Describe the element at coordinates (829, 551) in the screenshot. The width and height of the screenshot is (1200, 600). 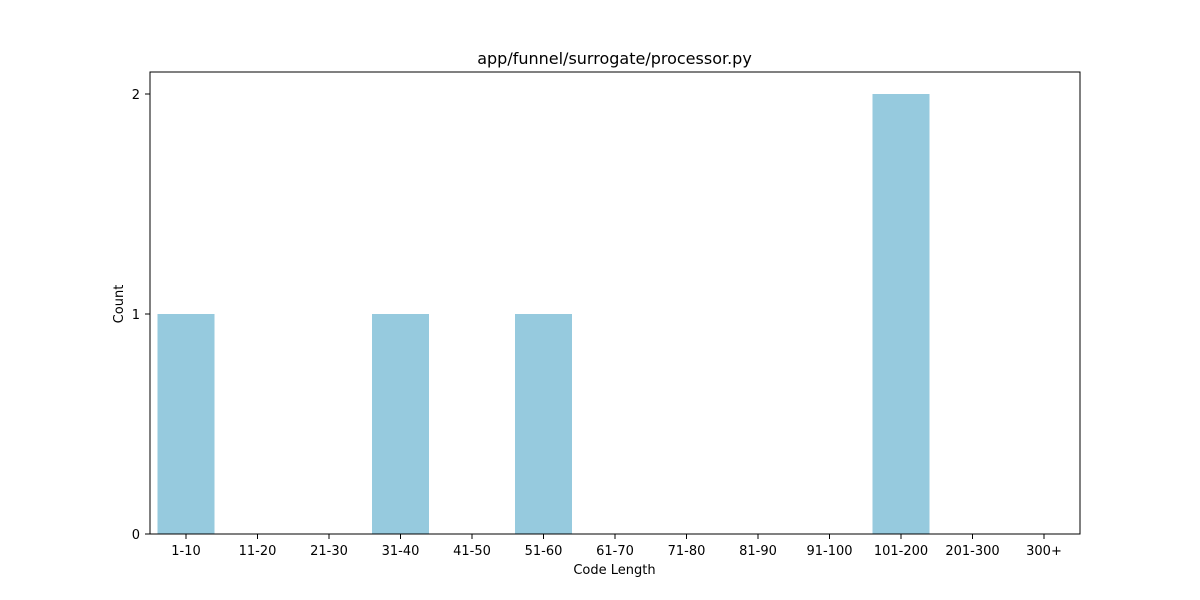
I see `x-tick-label: 91-100` at that location.